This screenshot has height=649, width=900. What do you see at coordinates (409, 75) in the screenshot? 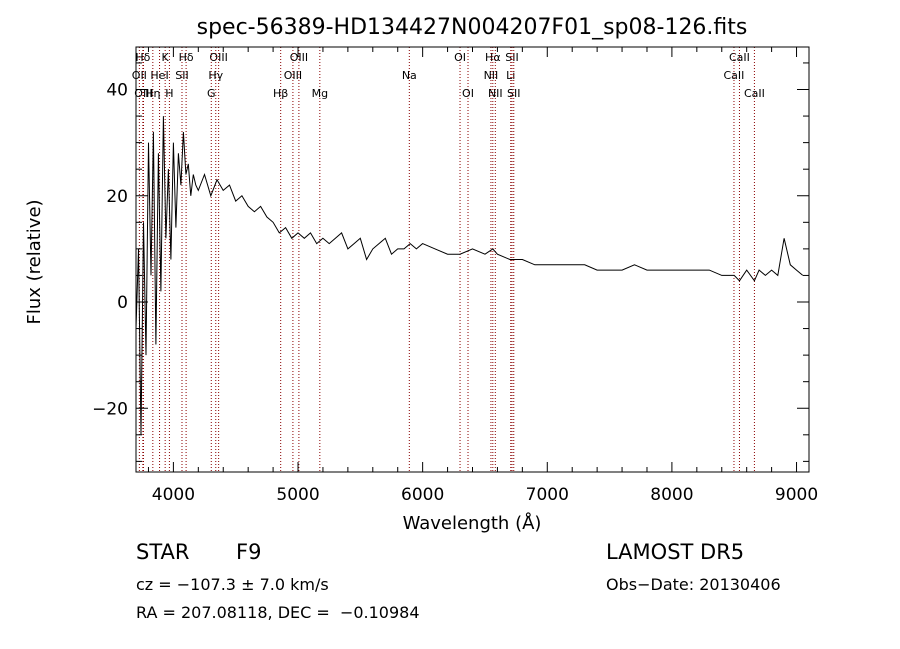
I see `line-marker-label: Na` at bounding box center [409, 75].